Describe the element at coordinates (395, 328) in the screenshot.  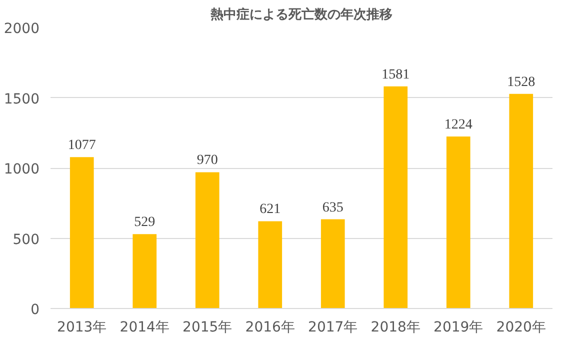
I see `x-tick-label: 2018年` at that location.